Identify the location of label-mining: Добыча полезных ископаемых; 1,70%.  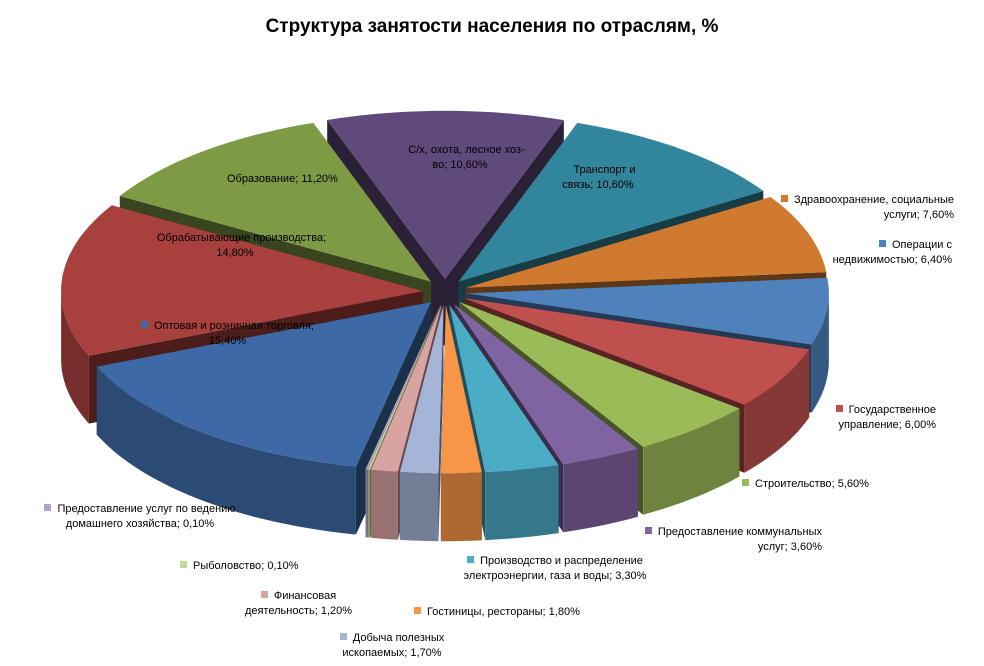
(392, 646).